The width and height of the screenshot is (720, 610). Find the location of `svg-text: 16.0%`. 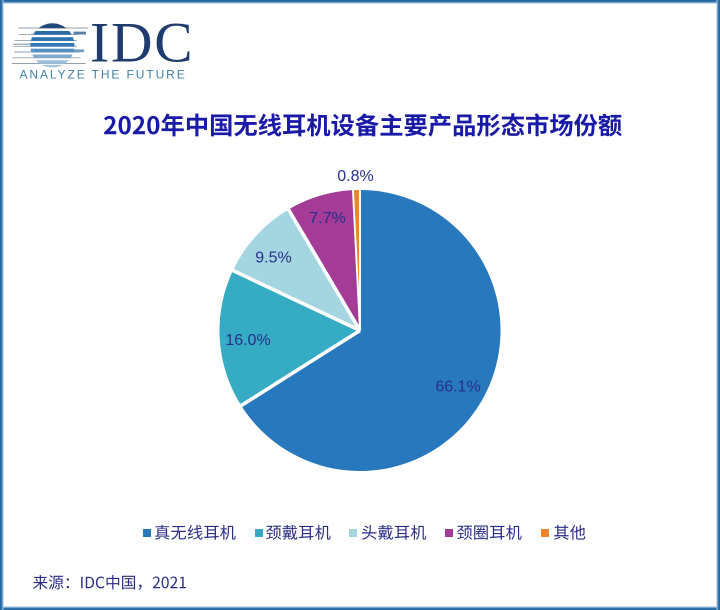

svg-text: 16.0% is located at coordinates (247, 340).